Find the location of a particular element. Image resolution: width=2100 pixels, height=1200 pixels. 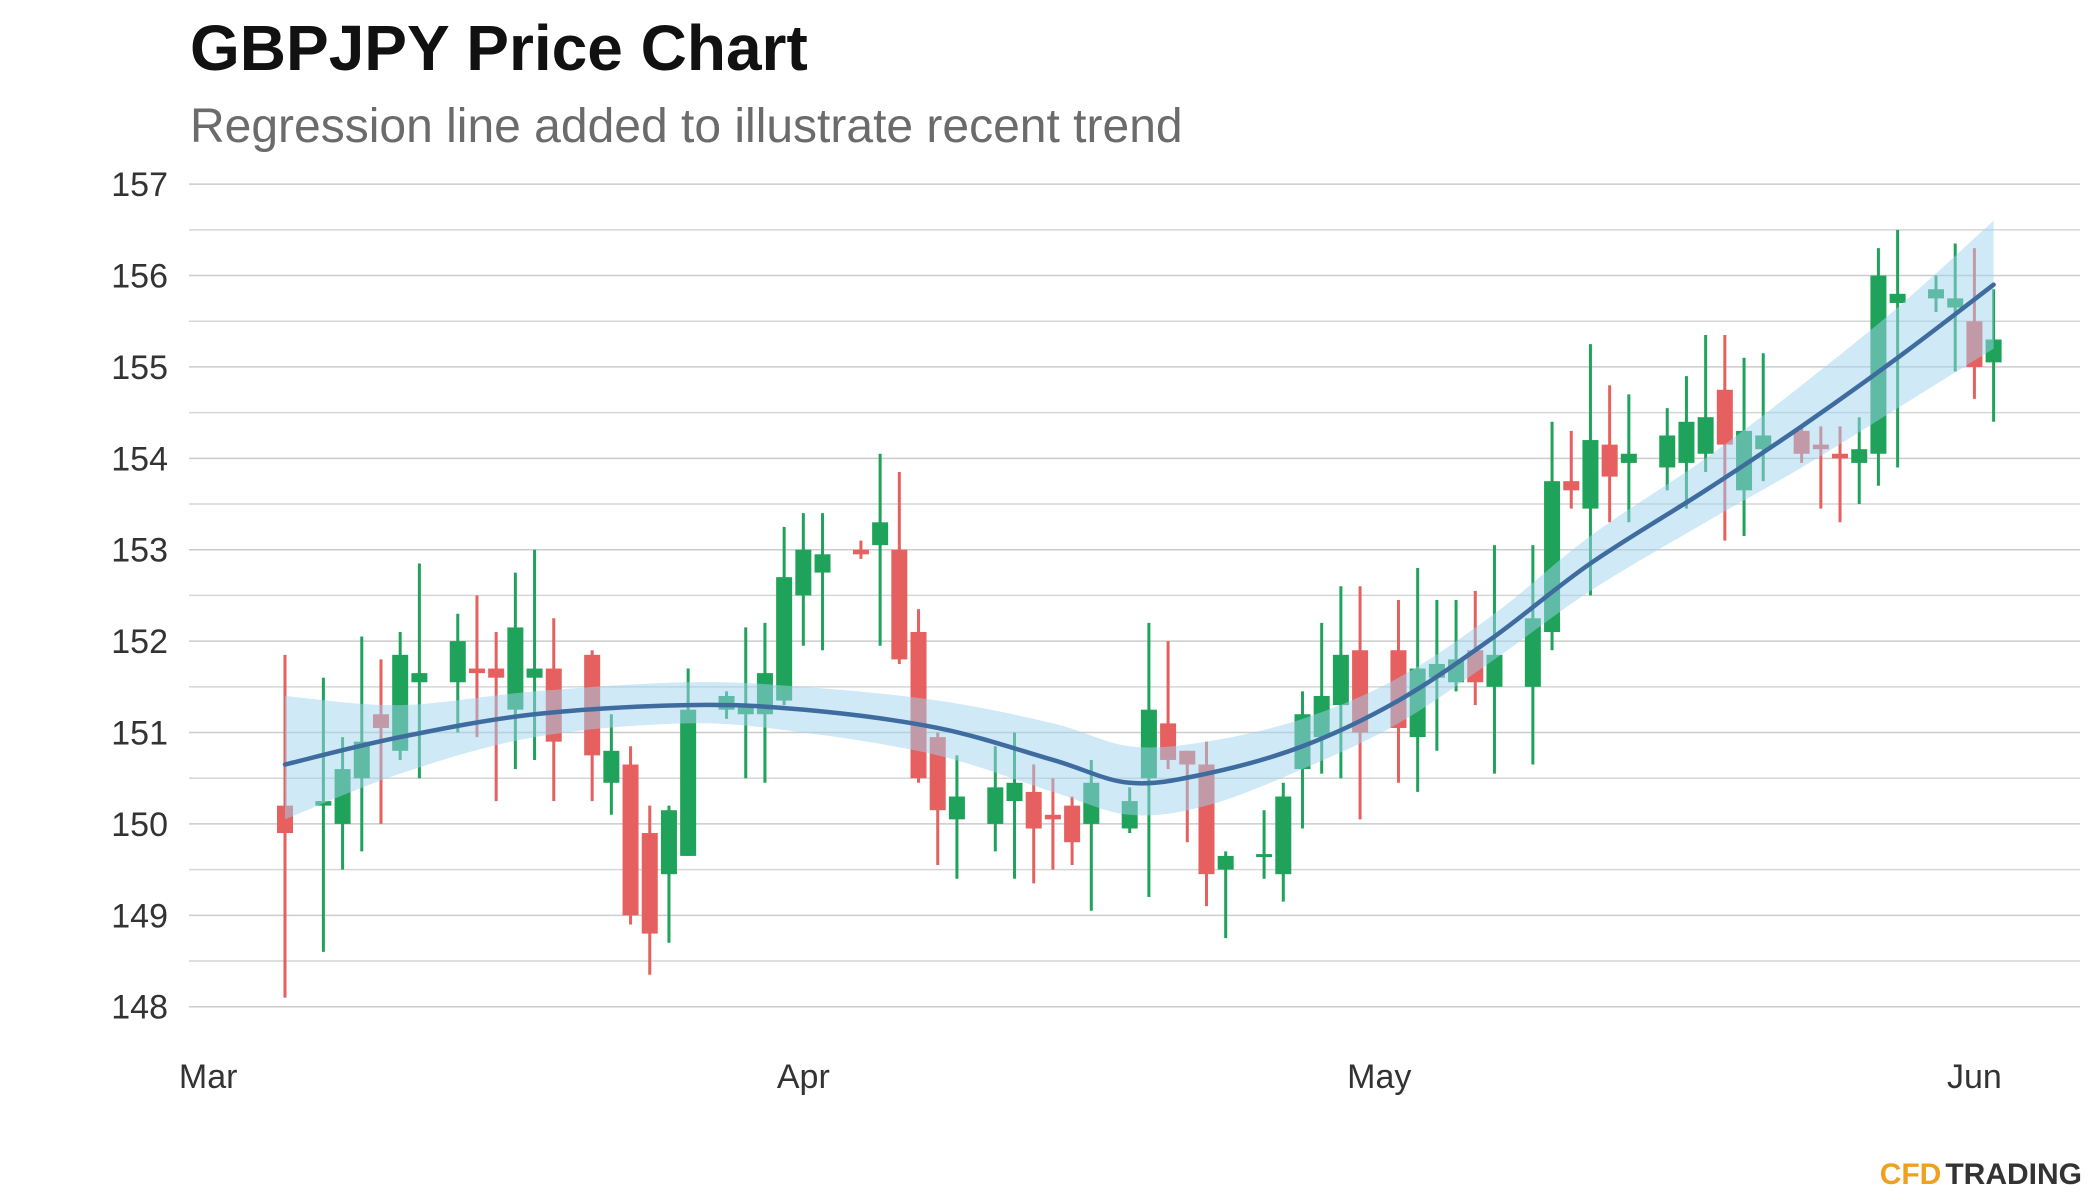

chart-title: GBPJPY Price Chart is located at coordinates (499, 48).